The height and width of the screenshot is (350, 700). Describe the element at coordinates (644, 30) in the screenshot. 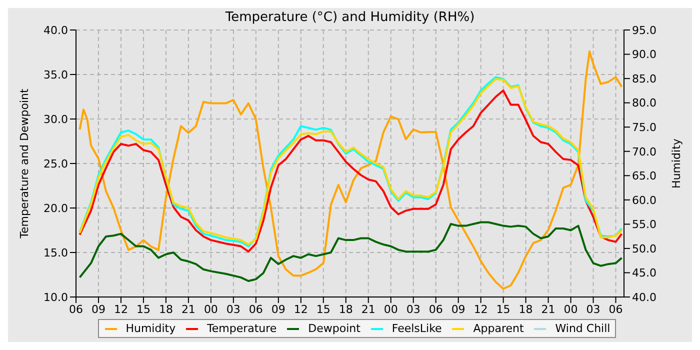

I see `y2-tick-label: 95.0` at that location.